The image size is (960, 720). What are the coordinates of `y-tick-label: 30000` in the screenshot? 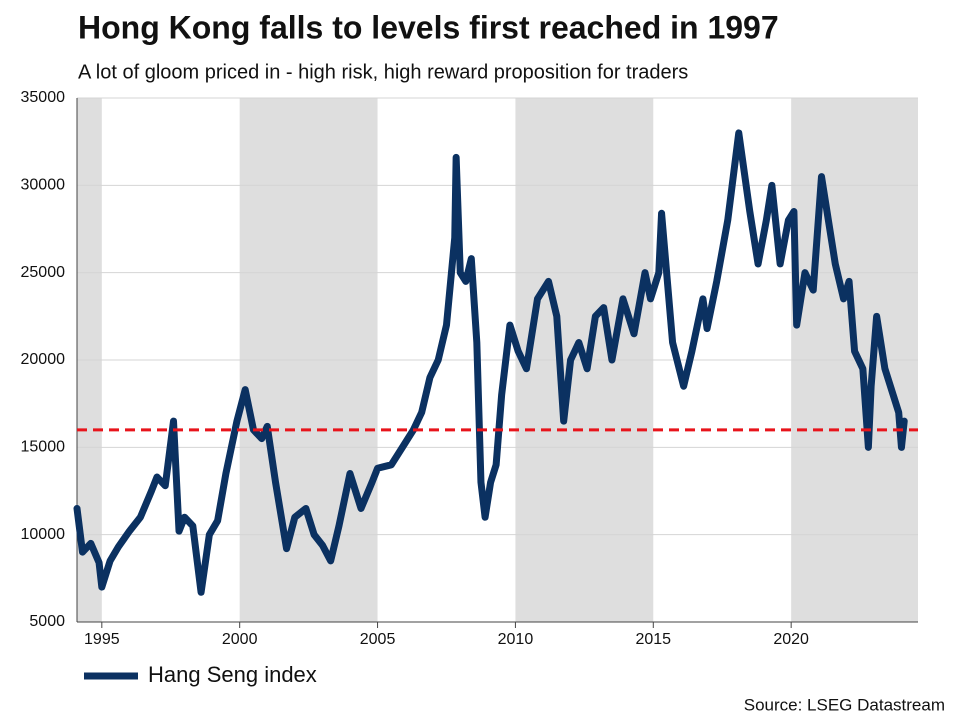 It's located at (43, 185).